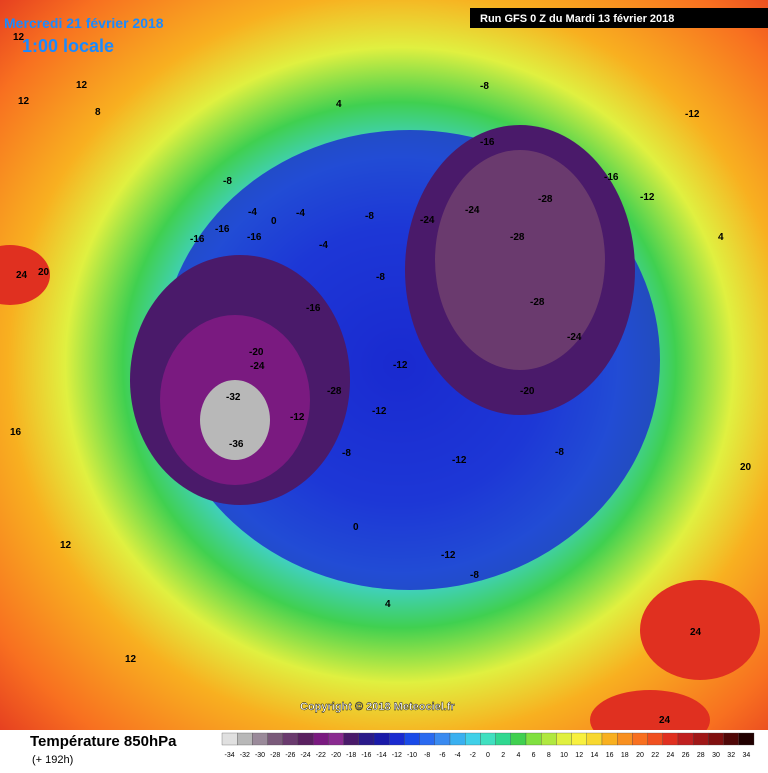 This screenshot has height=773, width=768. Describe the element at coordinates (442, 755) in the screenshot. I see `legend-tick: -6` at that location.